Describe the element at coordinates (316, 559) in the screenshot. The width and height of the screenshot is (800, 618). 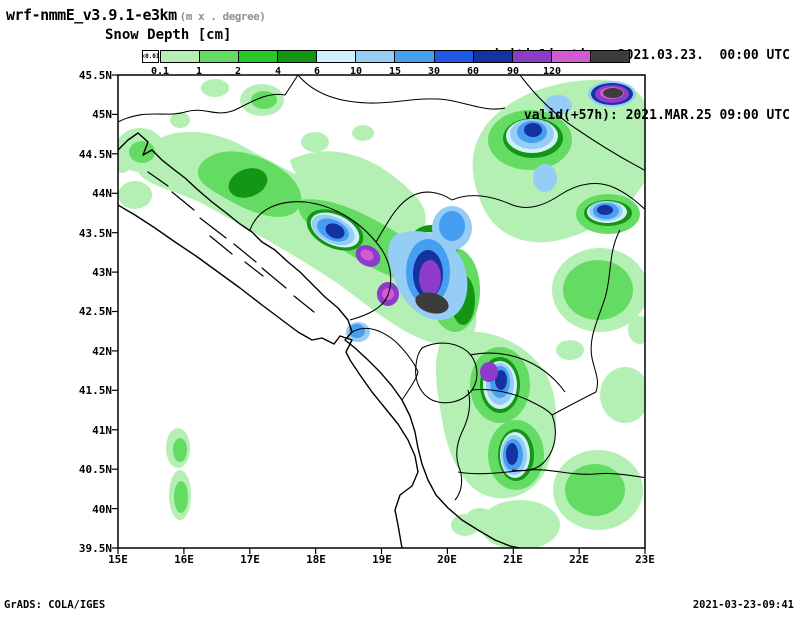
I see `x-axis-label: 18E` at that location.